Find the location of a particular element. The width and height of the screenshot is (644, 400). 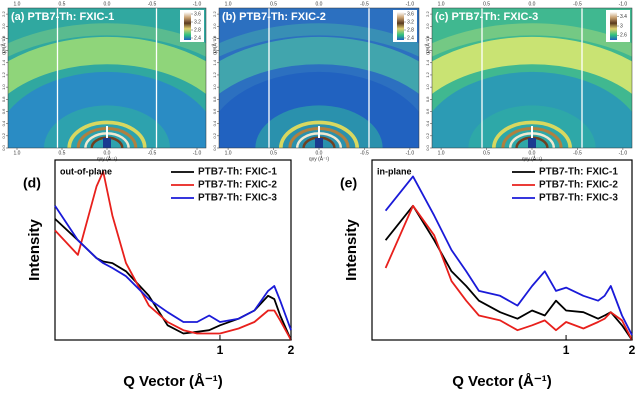

y-tick-label: 2.0 is located at coordinates (427, 26).